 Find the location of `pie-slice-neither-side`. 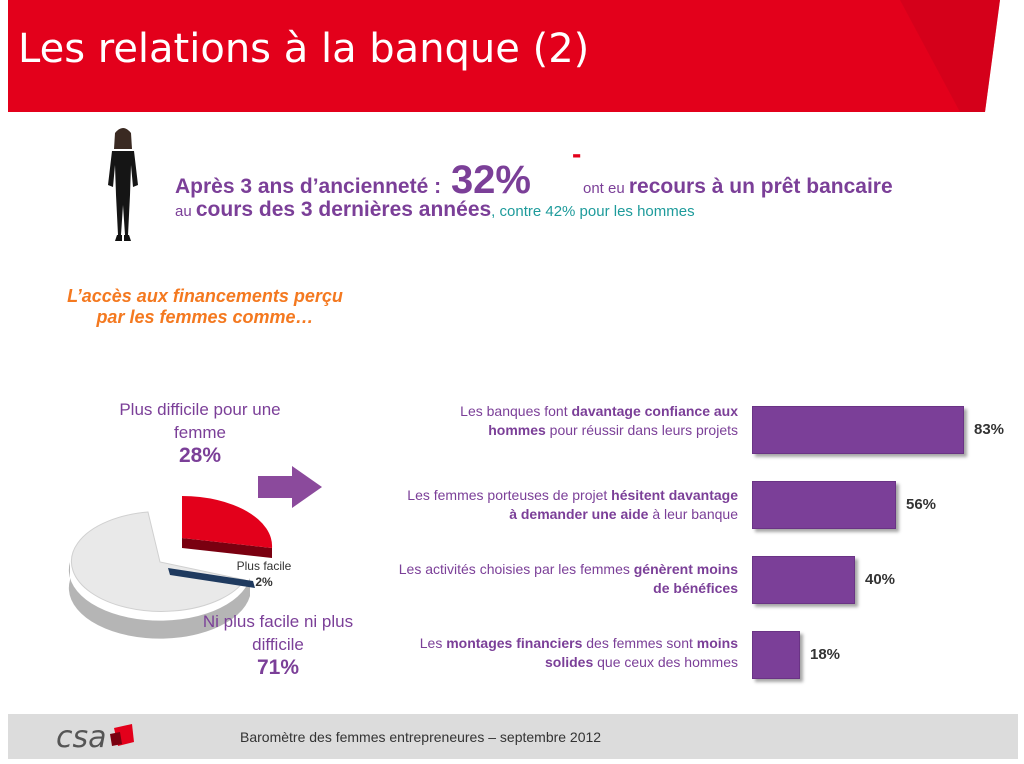

pie-slice-neither-side is located at coordinates (159, 600).